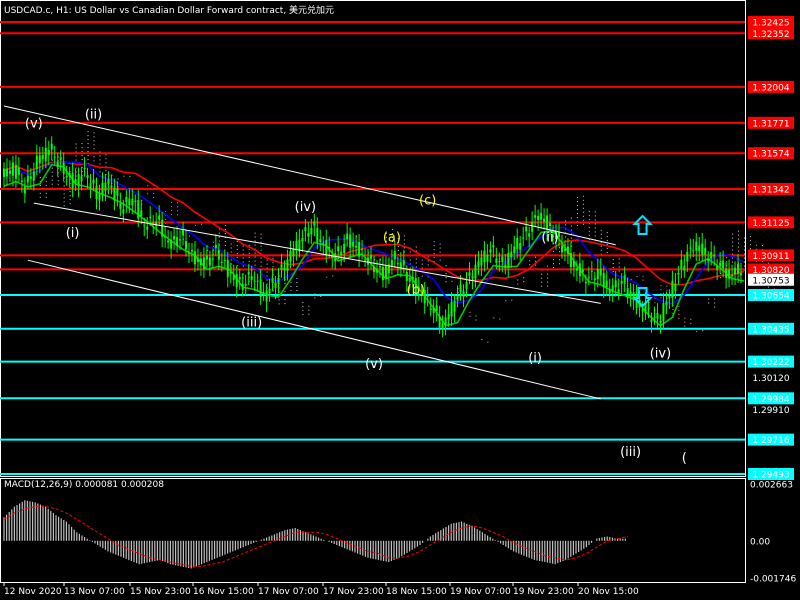 The height and width of the screenshot is (600, 800). Describe the element at coordinates (770, 476) in the screenshot. I see `support-price-label: 1.29493` at that location.